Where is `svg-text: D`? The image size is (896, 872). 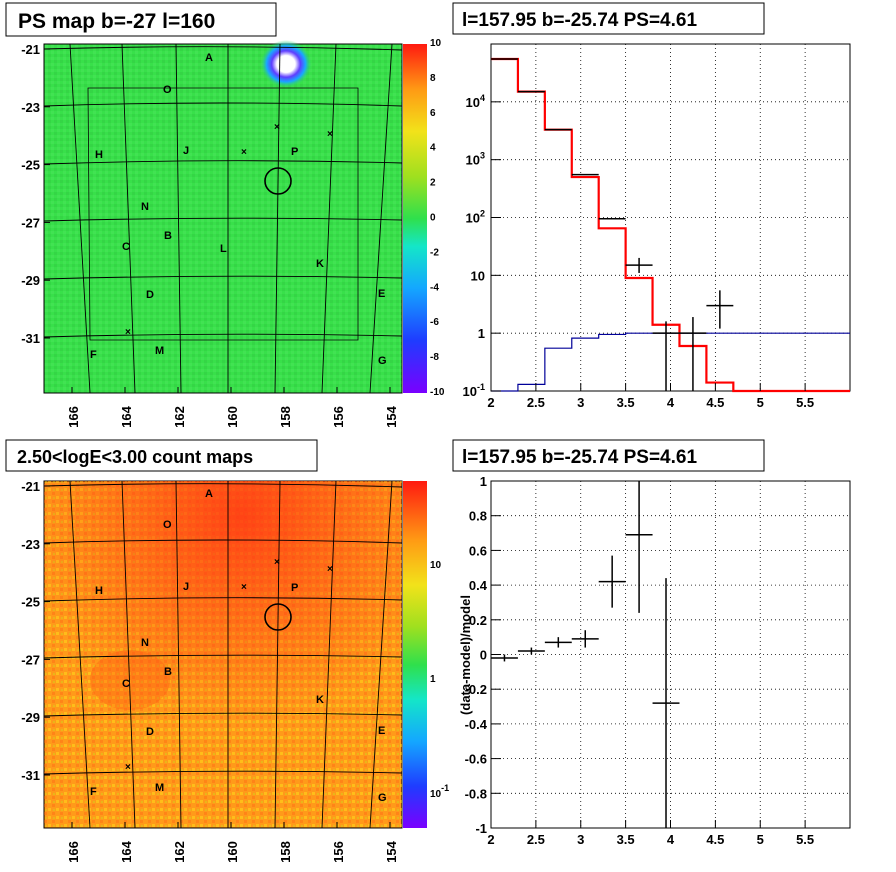 svg-text: D is located at coordinates (150, 295).